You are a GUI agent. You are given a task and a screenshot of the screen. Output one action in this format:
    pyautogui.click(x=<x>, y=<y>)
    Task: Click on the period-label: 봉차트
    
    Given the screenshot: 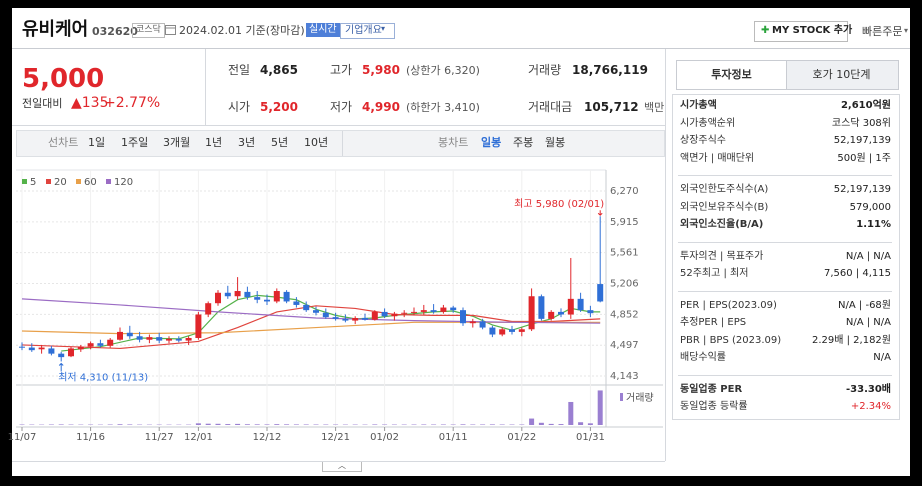 What is the action you would take?
    pyautogui.click(x=453, y=142)
    